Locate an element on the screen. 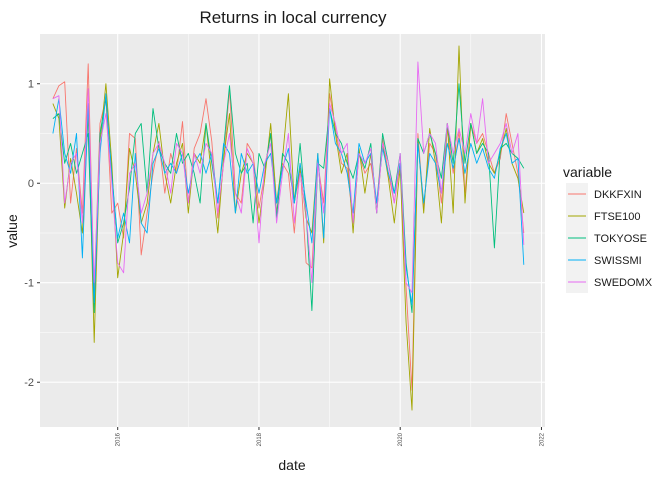  legend-title: variable is located at coordinates (587, 172).